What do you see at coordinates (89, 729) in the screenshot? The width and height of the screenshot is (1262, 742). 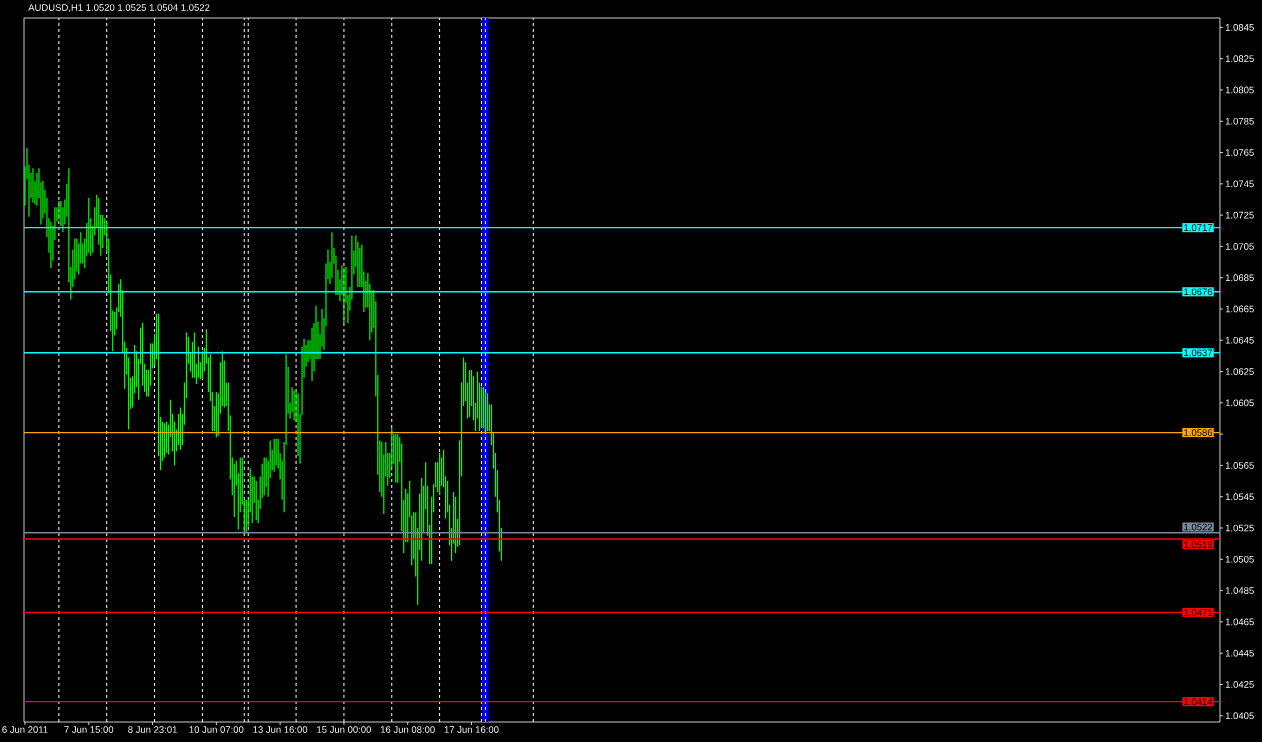 I see `x-tick-label: 7 Jun 15:00` at bounding box center [89, 729].